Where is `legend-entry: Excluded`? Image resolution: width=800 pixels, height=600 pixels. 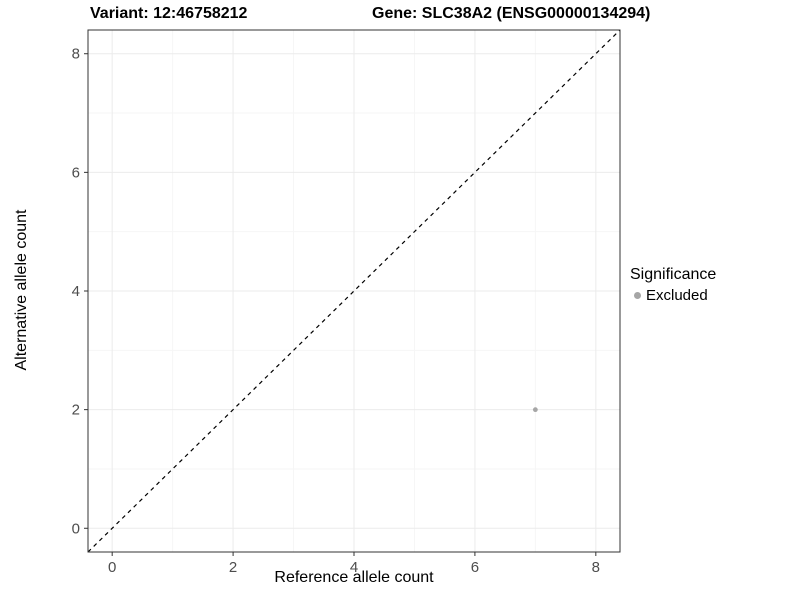
legend-entry: Excluded is located at coordinates (673, 295).